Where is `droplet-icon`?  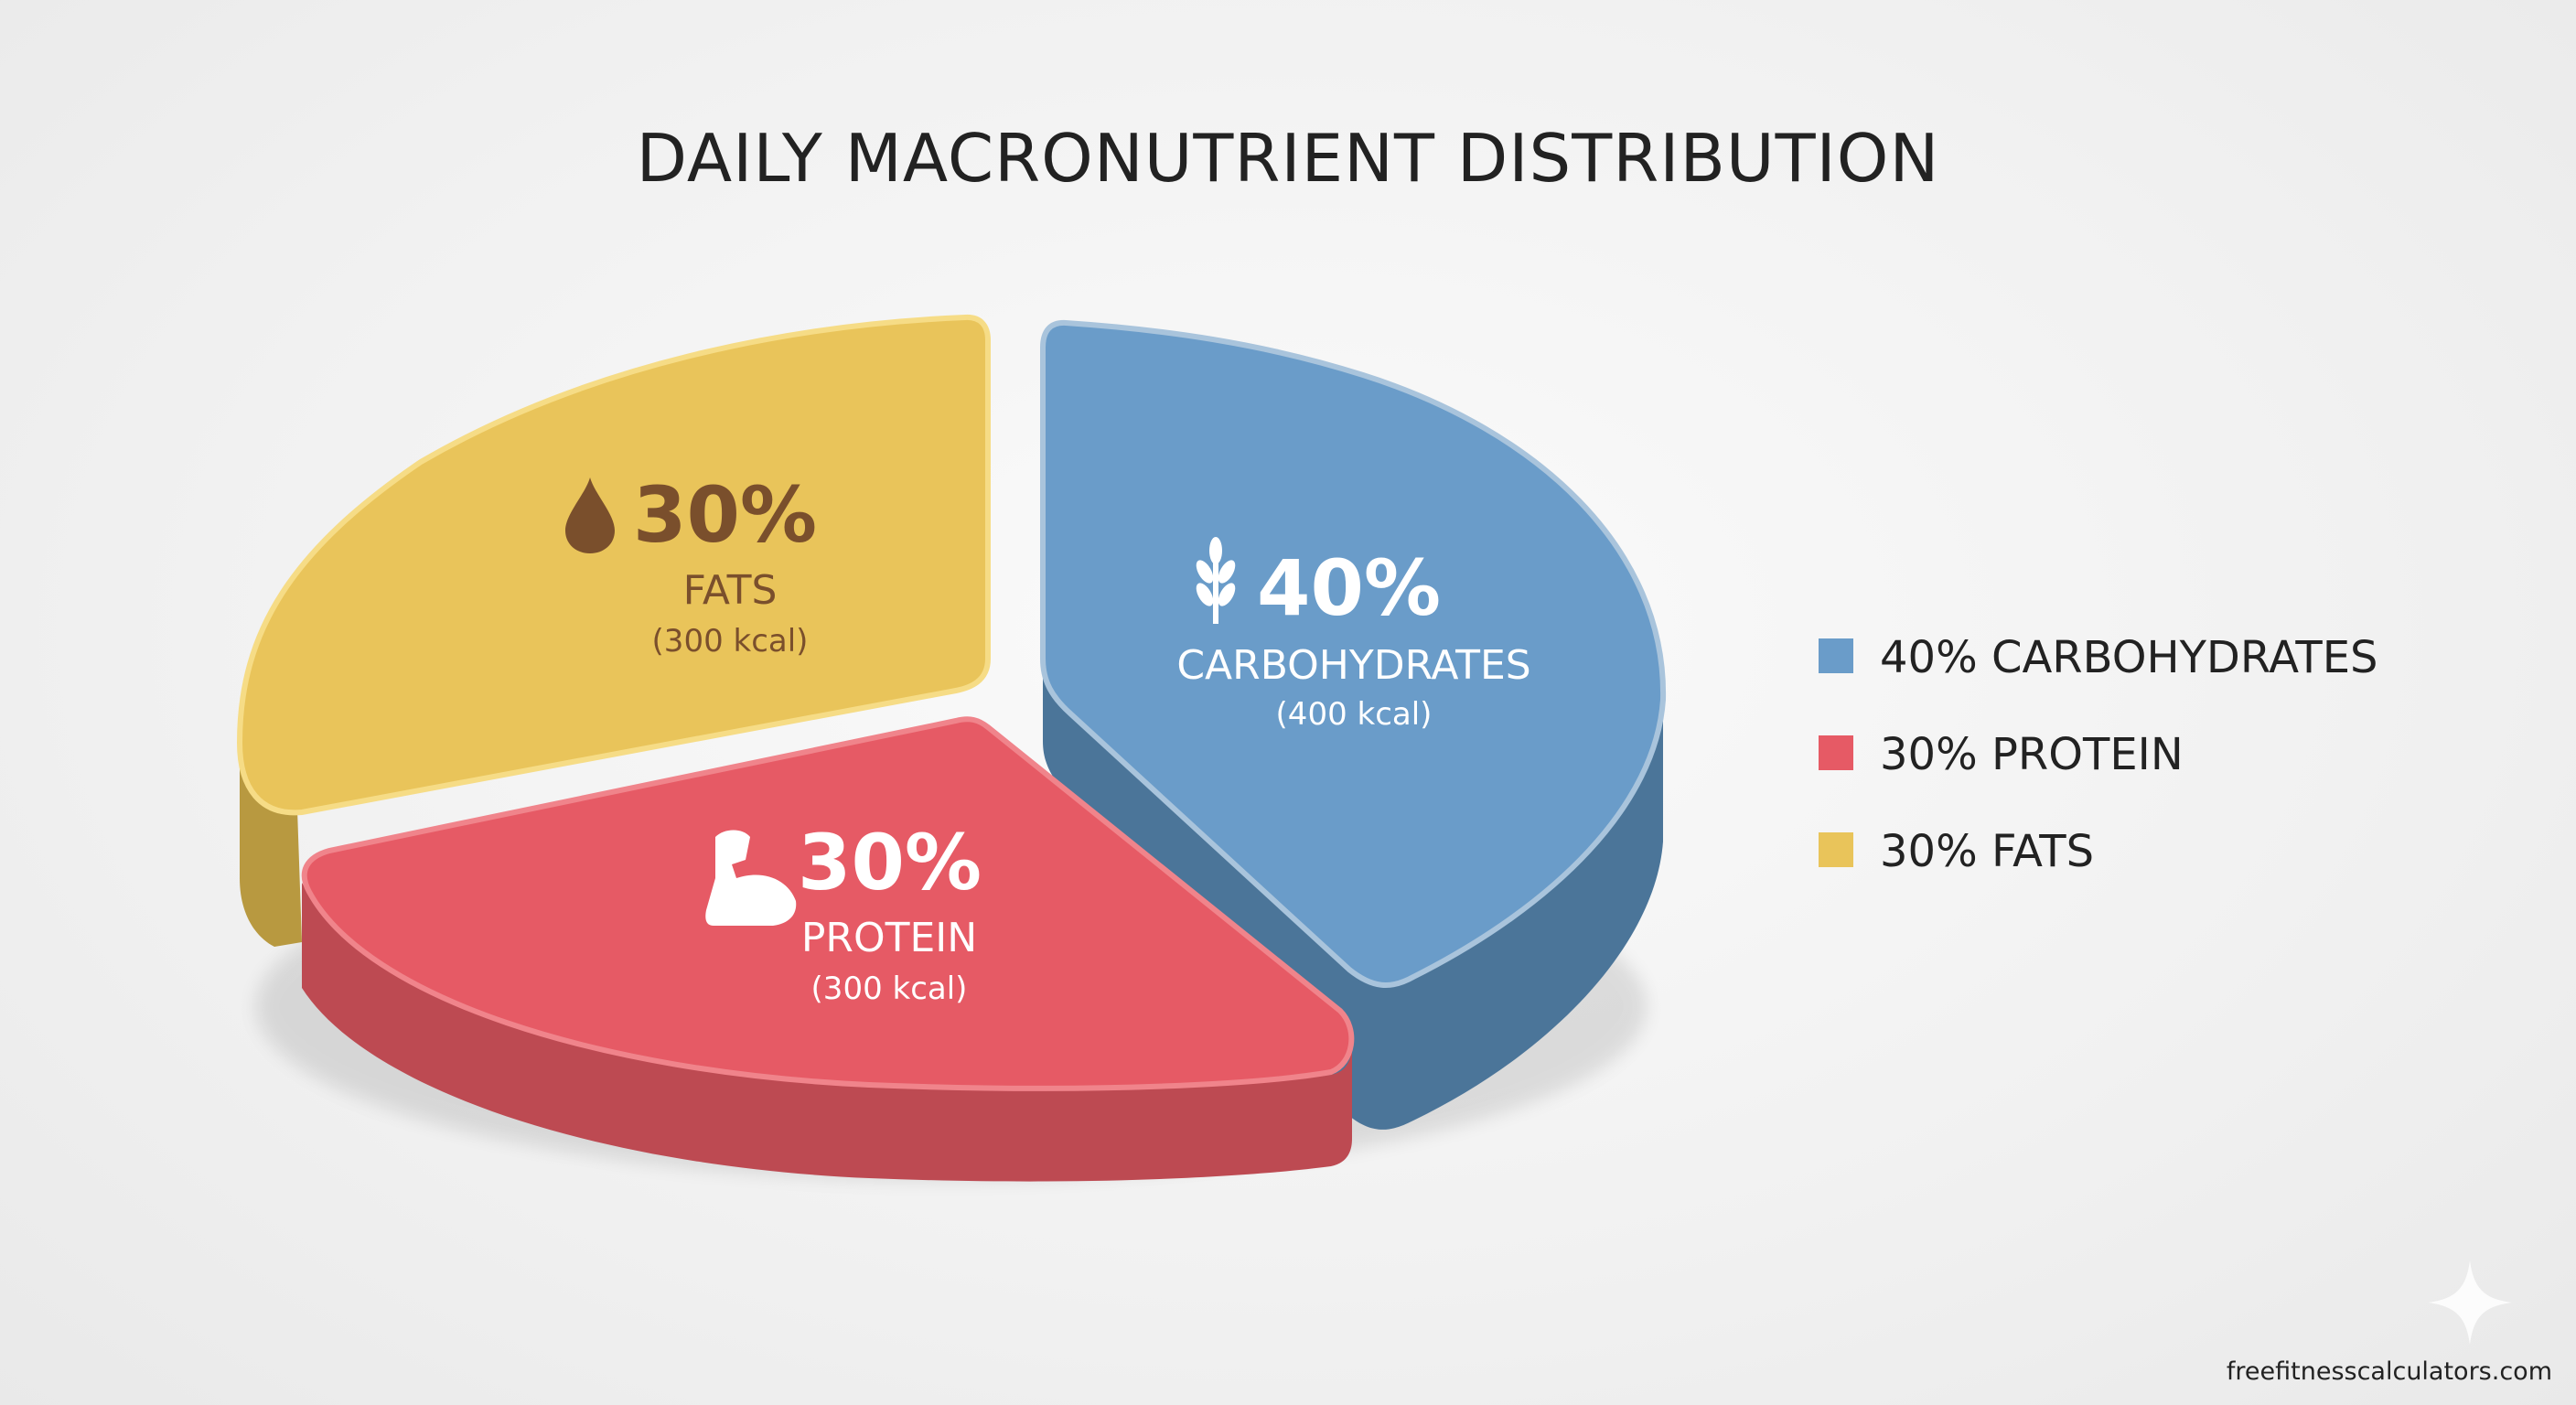
droplet-icon is located at coordinates (590, 515).